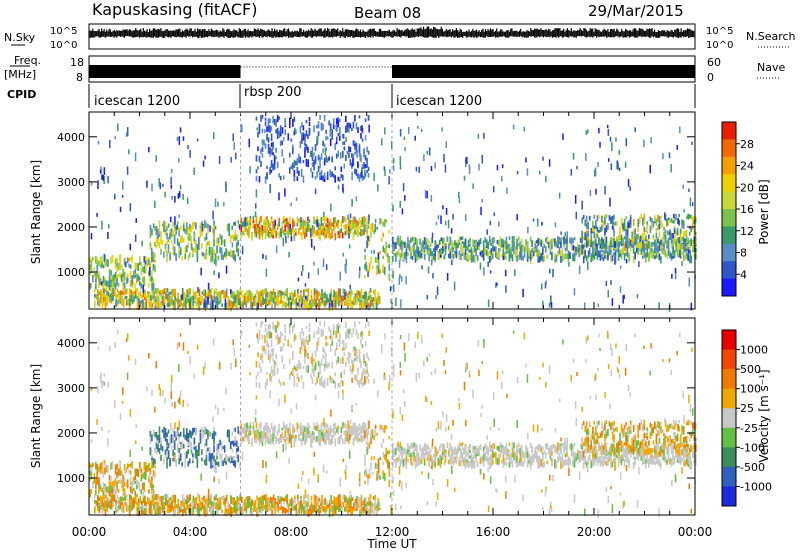  I want to click on cpid-strip: CPID icescan 1200 rbsp 200 icescan 1200, so click(351, 96).